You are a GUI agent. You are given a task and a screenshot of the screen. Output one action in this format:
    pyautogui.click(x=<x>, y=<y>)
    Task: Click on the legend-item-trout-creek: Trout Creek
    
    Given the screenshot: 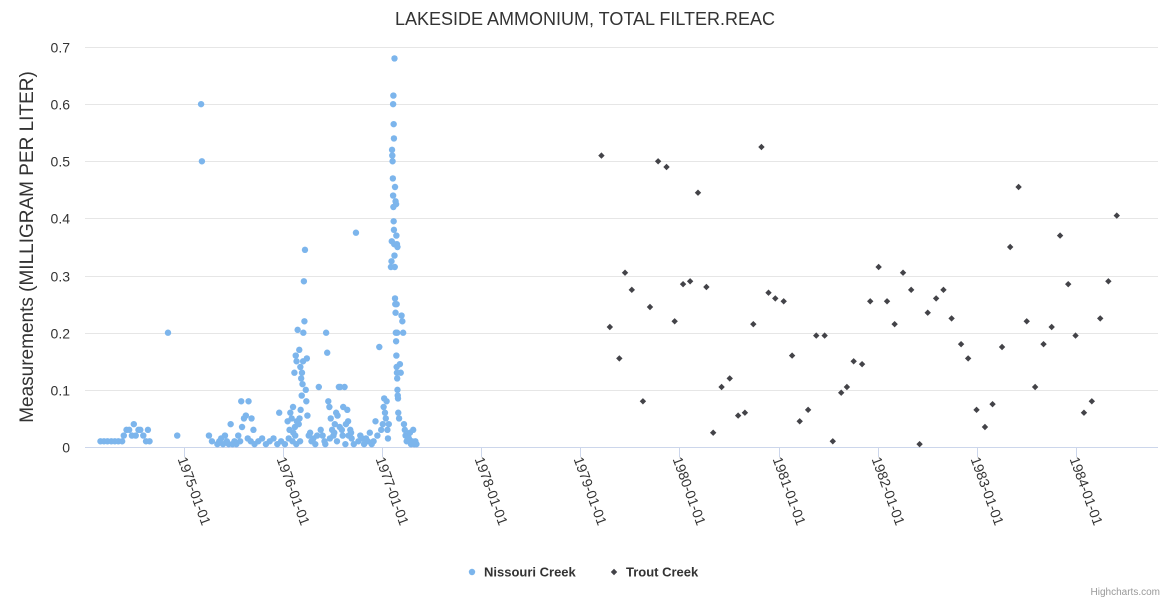 What is the action you would take?
    pyautogui.click(x=654, y=572)
    